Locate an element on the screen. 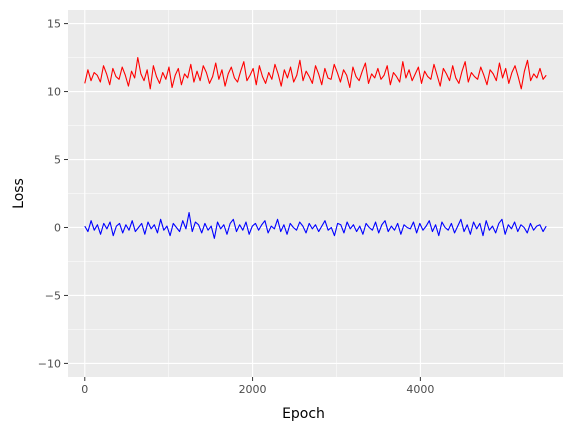  x-axis-title: Epoch is located at coordinates (303, 414).